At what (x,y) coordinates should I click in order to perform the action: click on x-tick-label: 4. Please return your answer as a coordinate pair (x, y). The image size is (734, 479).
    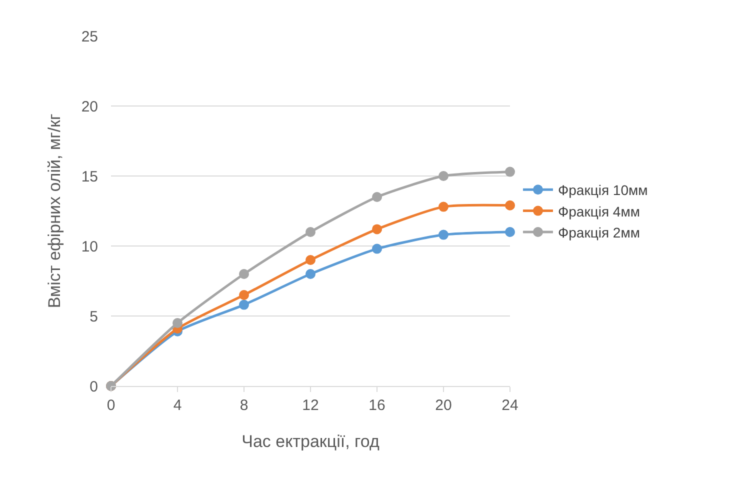
    Looking at the image, I should click on (177, 405).